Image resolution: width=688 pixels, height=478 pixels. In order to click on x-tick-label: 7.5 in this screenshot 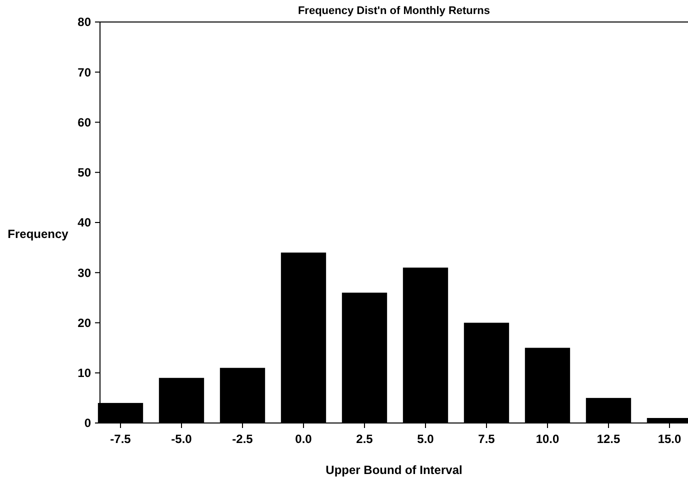, I will do `click(487, 439)`.